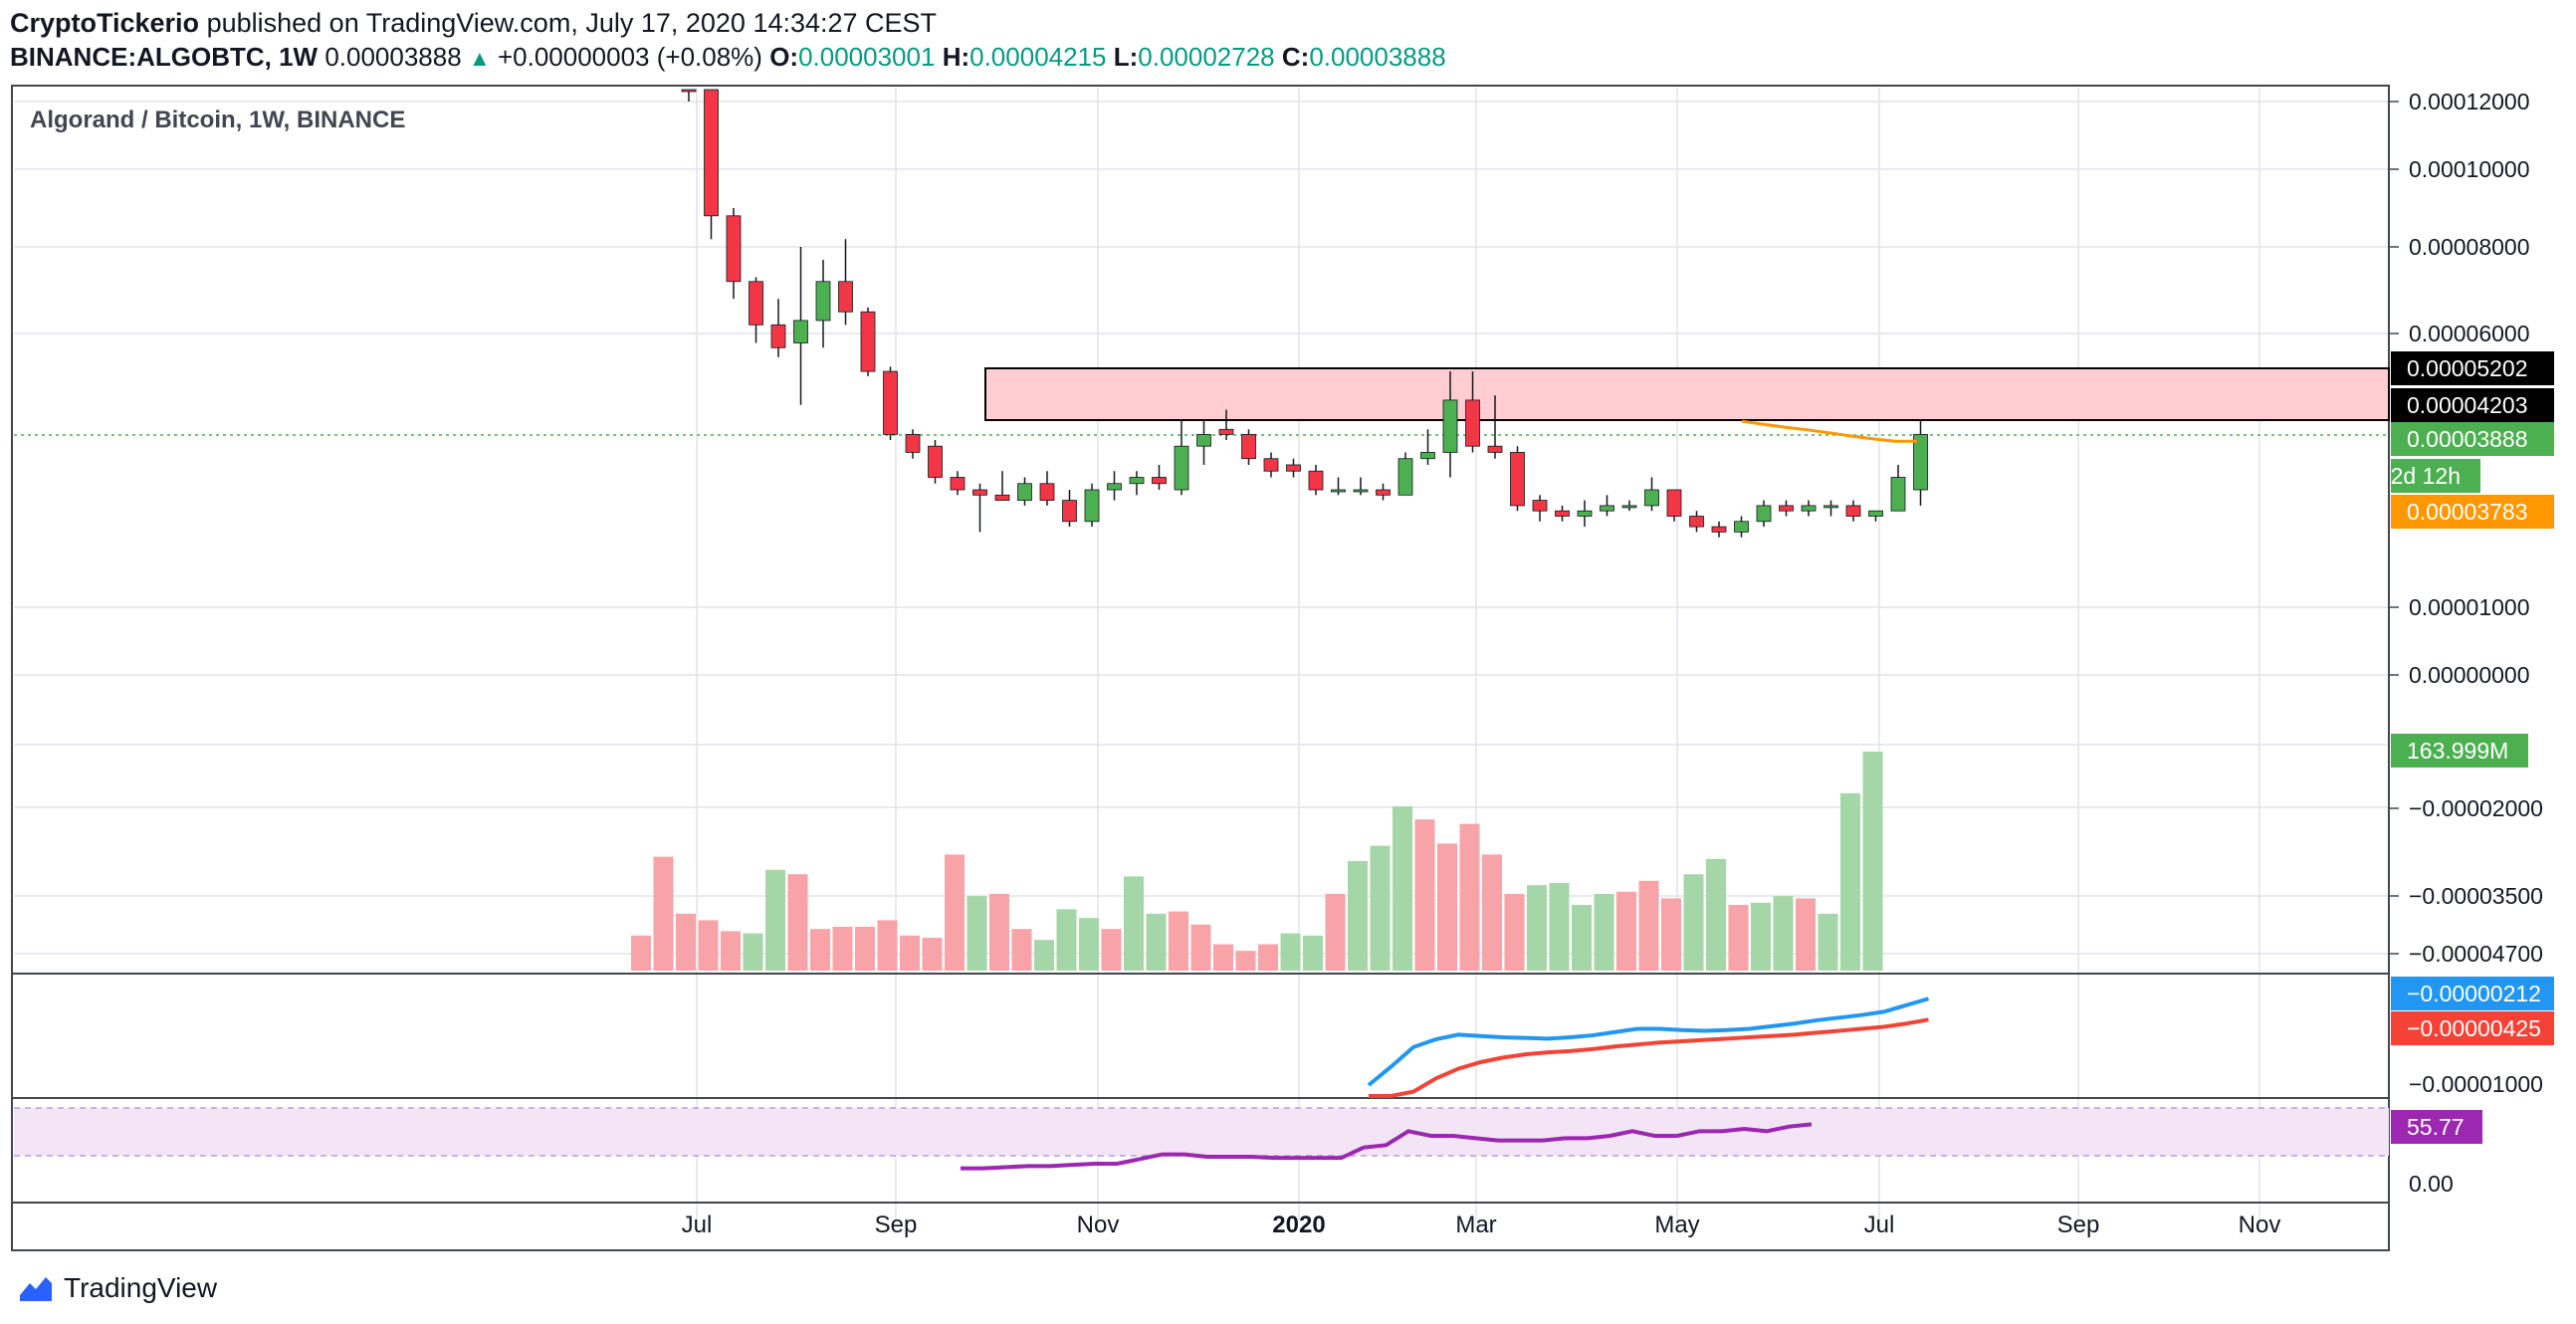 The image size is (2576, 1324). What do you see at coordinates (1098, 1225) in the screenshot?
I see `x-tick-label: Nov` at bounding box center [1098, 1225].